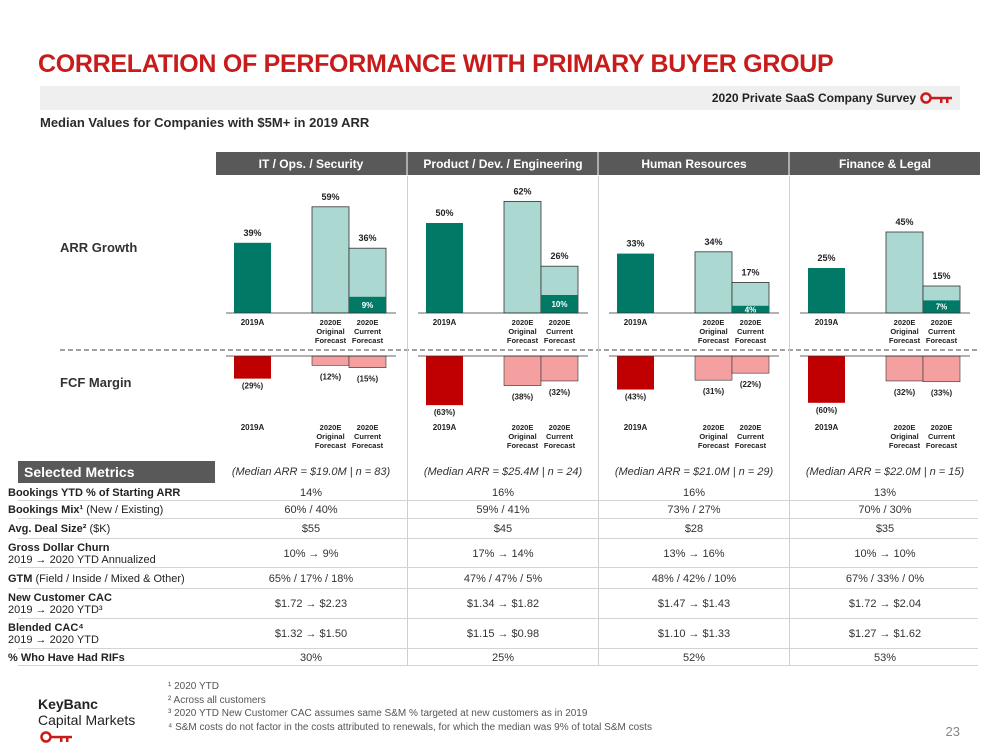 The image size is (1000, 750). What do you see at coordinates (885, 492) in the screenshot?
I see `metric-value: 13%` at bounding box center [885, 492].